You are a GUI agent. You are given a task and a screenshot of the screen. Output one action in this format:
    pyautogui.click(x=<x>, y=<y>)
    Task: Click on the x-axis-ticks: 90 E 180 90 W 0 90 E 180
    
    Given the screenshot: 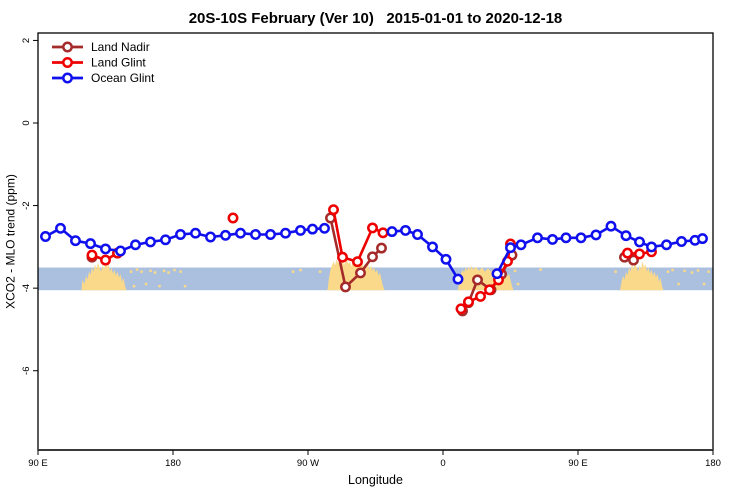 What is the action you would take?
    pyautogui.click(x=374, y=459)
    